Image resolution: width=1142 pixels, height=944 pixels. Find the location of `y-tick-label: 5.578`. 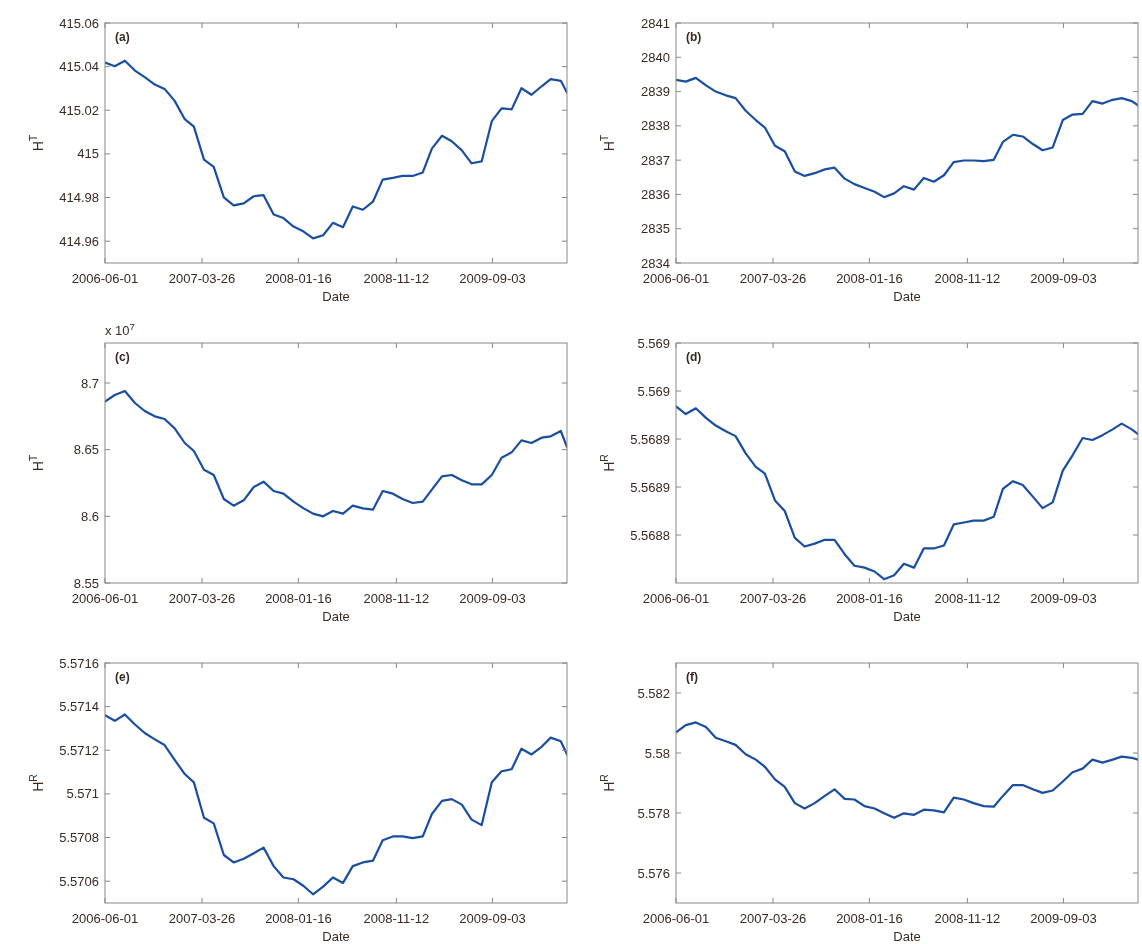

y-tick-label: 5.578 is located at coordinates (653, 813).